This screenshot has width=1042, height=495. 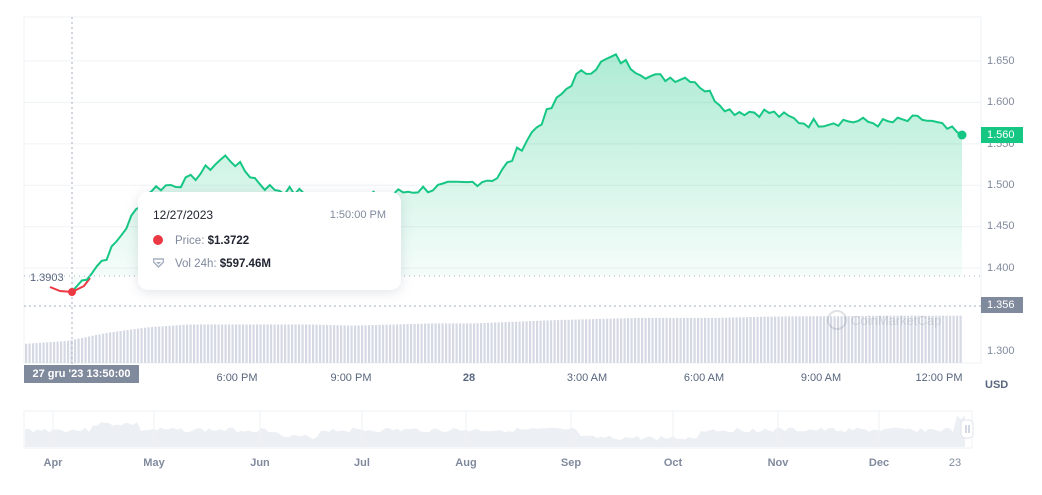 I want to click on x-tick: 9:00 PM, so click(x=351, y=378).